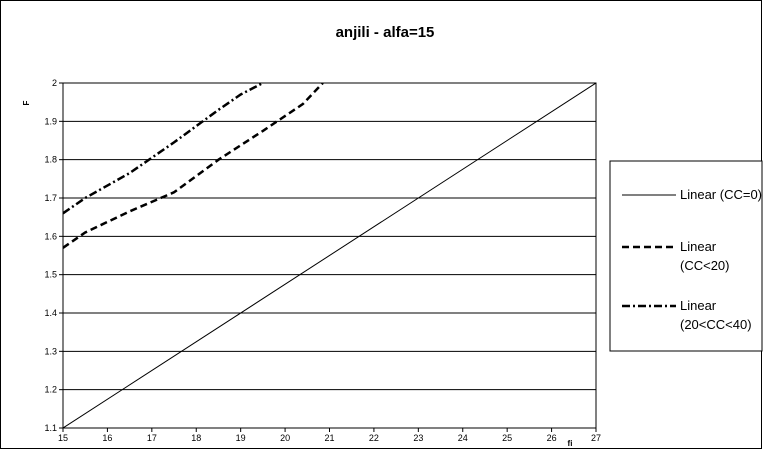  I want to click on legend-label-1: Linear, so click(698, 246).